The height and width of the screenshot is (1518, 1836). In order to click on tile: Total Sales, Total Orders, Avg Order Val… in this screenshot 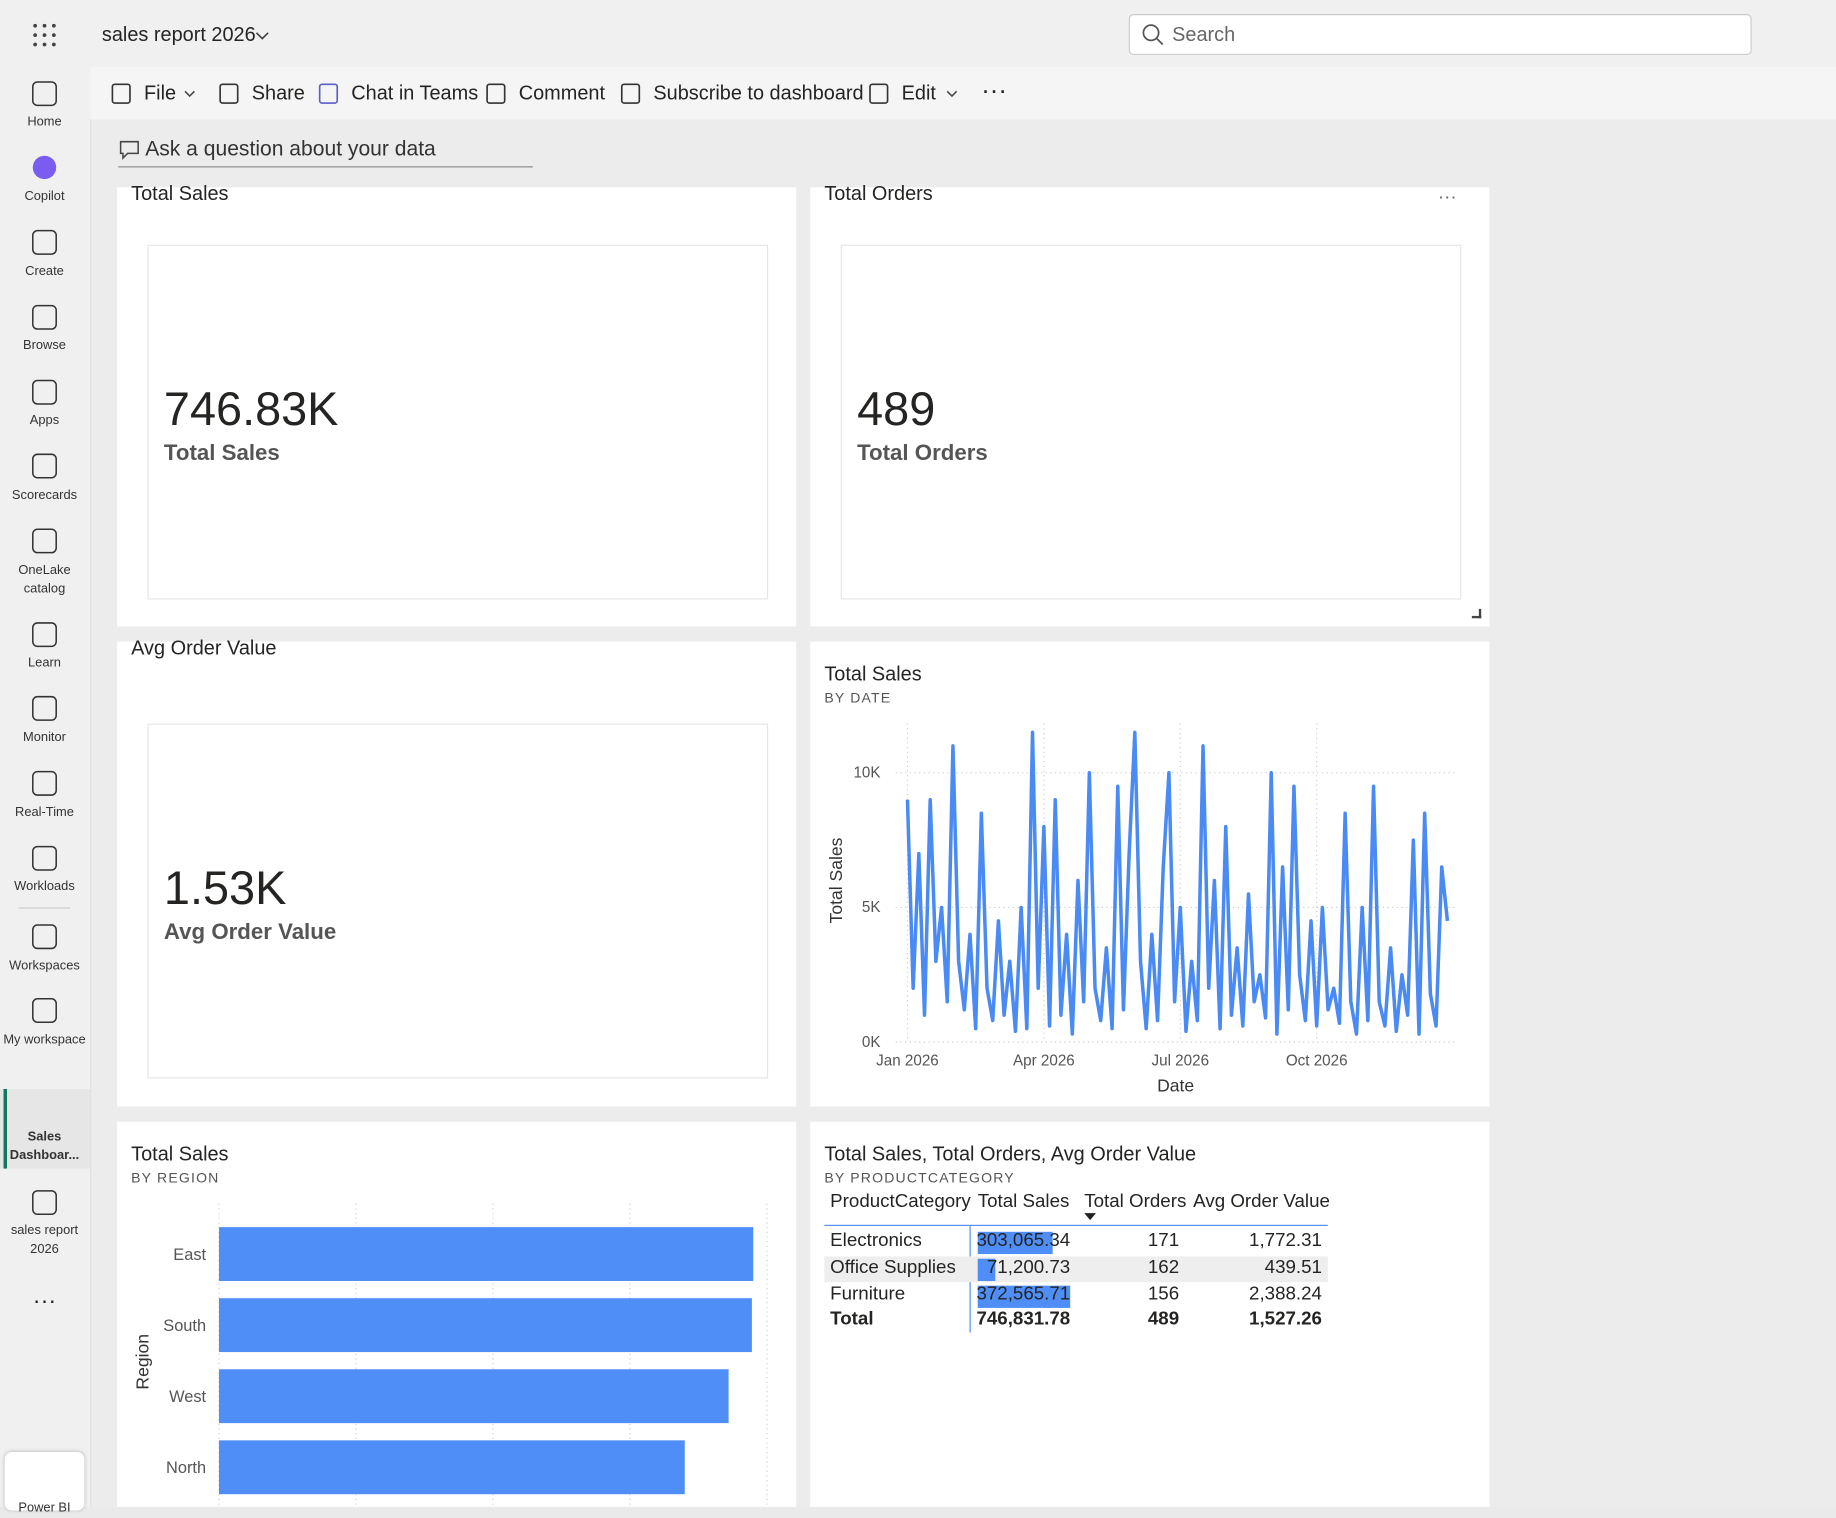, I will do `click(1150, 1314)`.